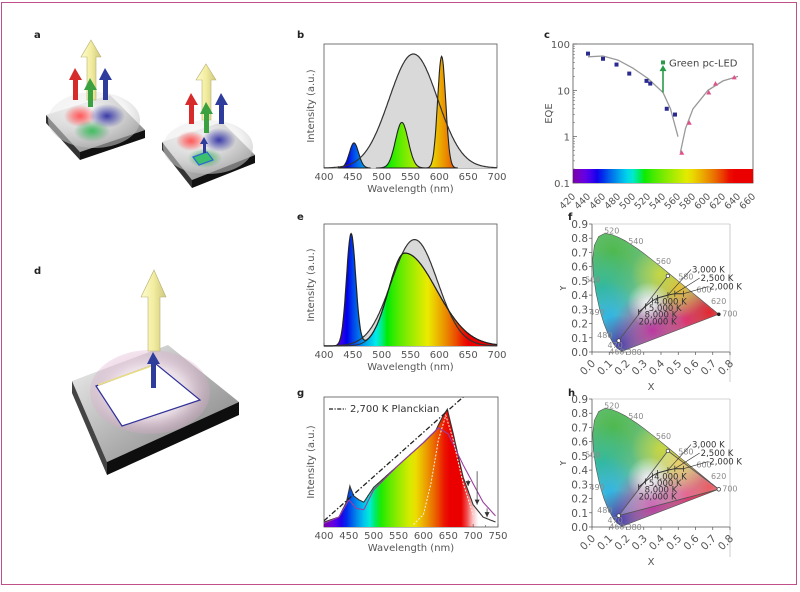 The height and width of the screenshot is (592, 800). Describe the element at coordinates (547, 35) in the screenshot. I see `panel-label-c: c` at that location.